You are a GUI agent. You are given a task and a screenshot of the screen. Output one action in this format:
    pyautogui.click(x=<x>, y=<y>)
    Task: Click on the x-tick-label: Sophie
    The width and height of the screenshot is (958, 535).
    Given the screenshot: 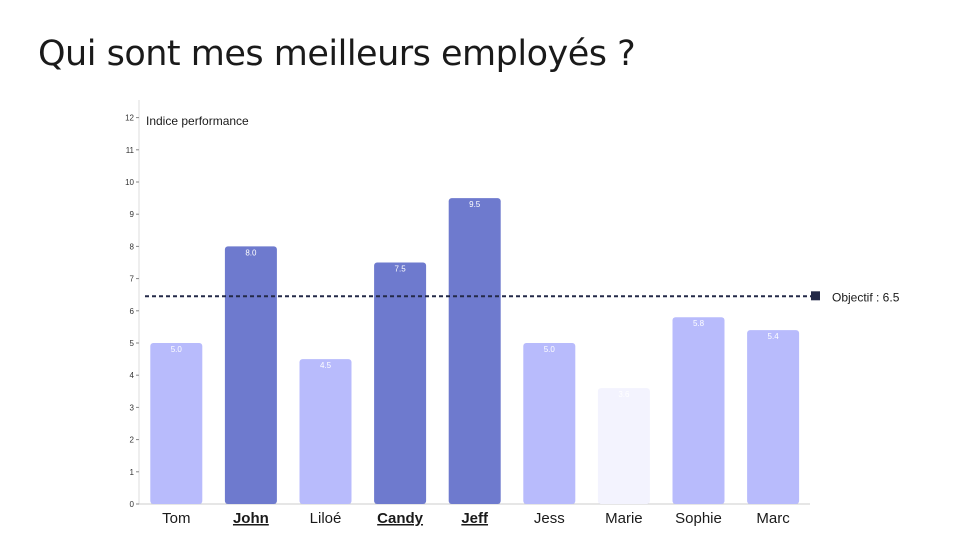 What is the action you would take?
    pyautogui.click(x=698, y=518)
    